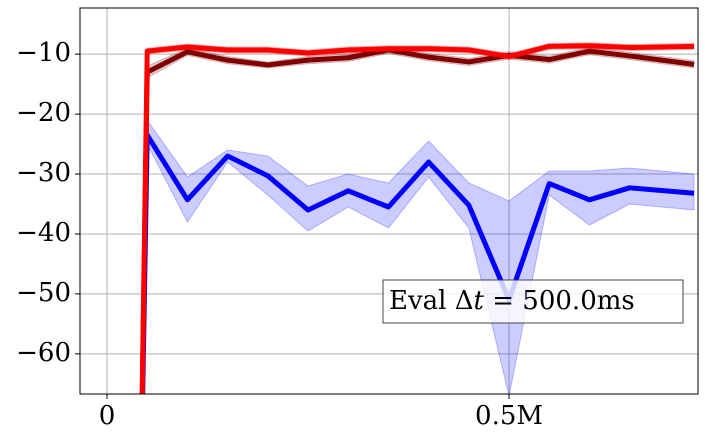 This screenshot has height=441, width=708. I want to click on annotation: Eval Δt = 500.0ms, so click(512, 301).